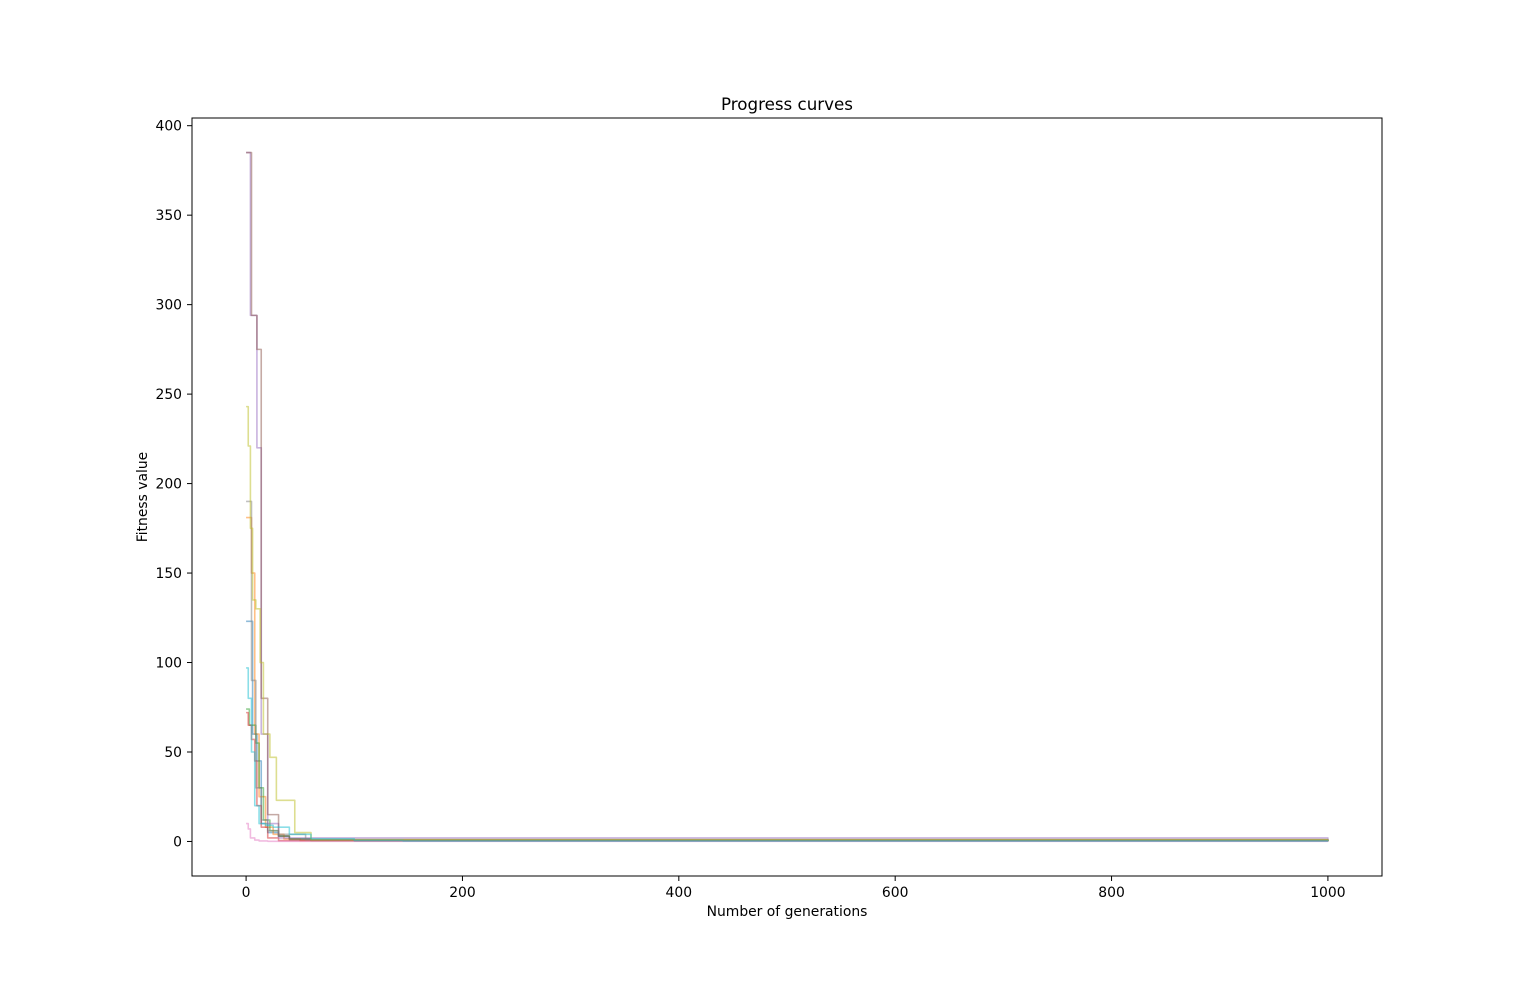  Describe the element at coordinates (246, 893) in the screenshot. I see `x-tick-label: 0` at that location.